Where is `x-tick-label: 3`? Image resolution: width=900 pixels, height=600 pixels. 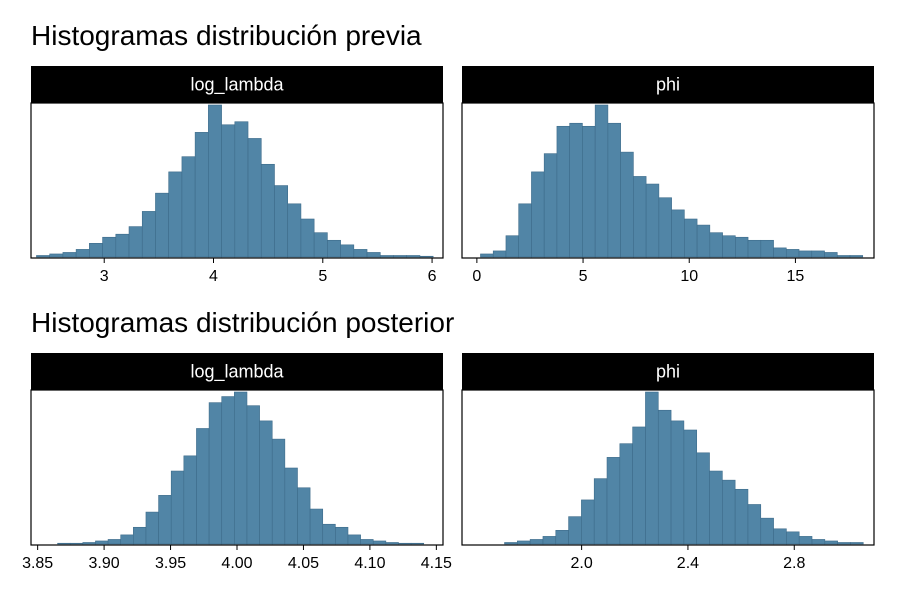 x-tick-label: 3 is located at coordinates (104, 276).